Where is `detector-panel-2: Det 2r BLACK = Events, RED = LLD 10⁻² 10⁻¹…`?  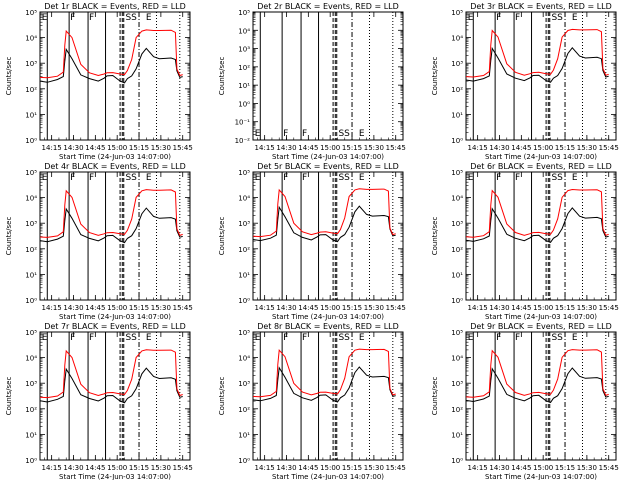
detector-panel-2: Det 2r BLACK = Events, RED = LLD 10⁻² 10⁻¹… is located at coordinates (312, 81).